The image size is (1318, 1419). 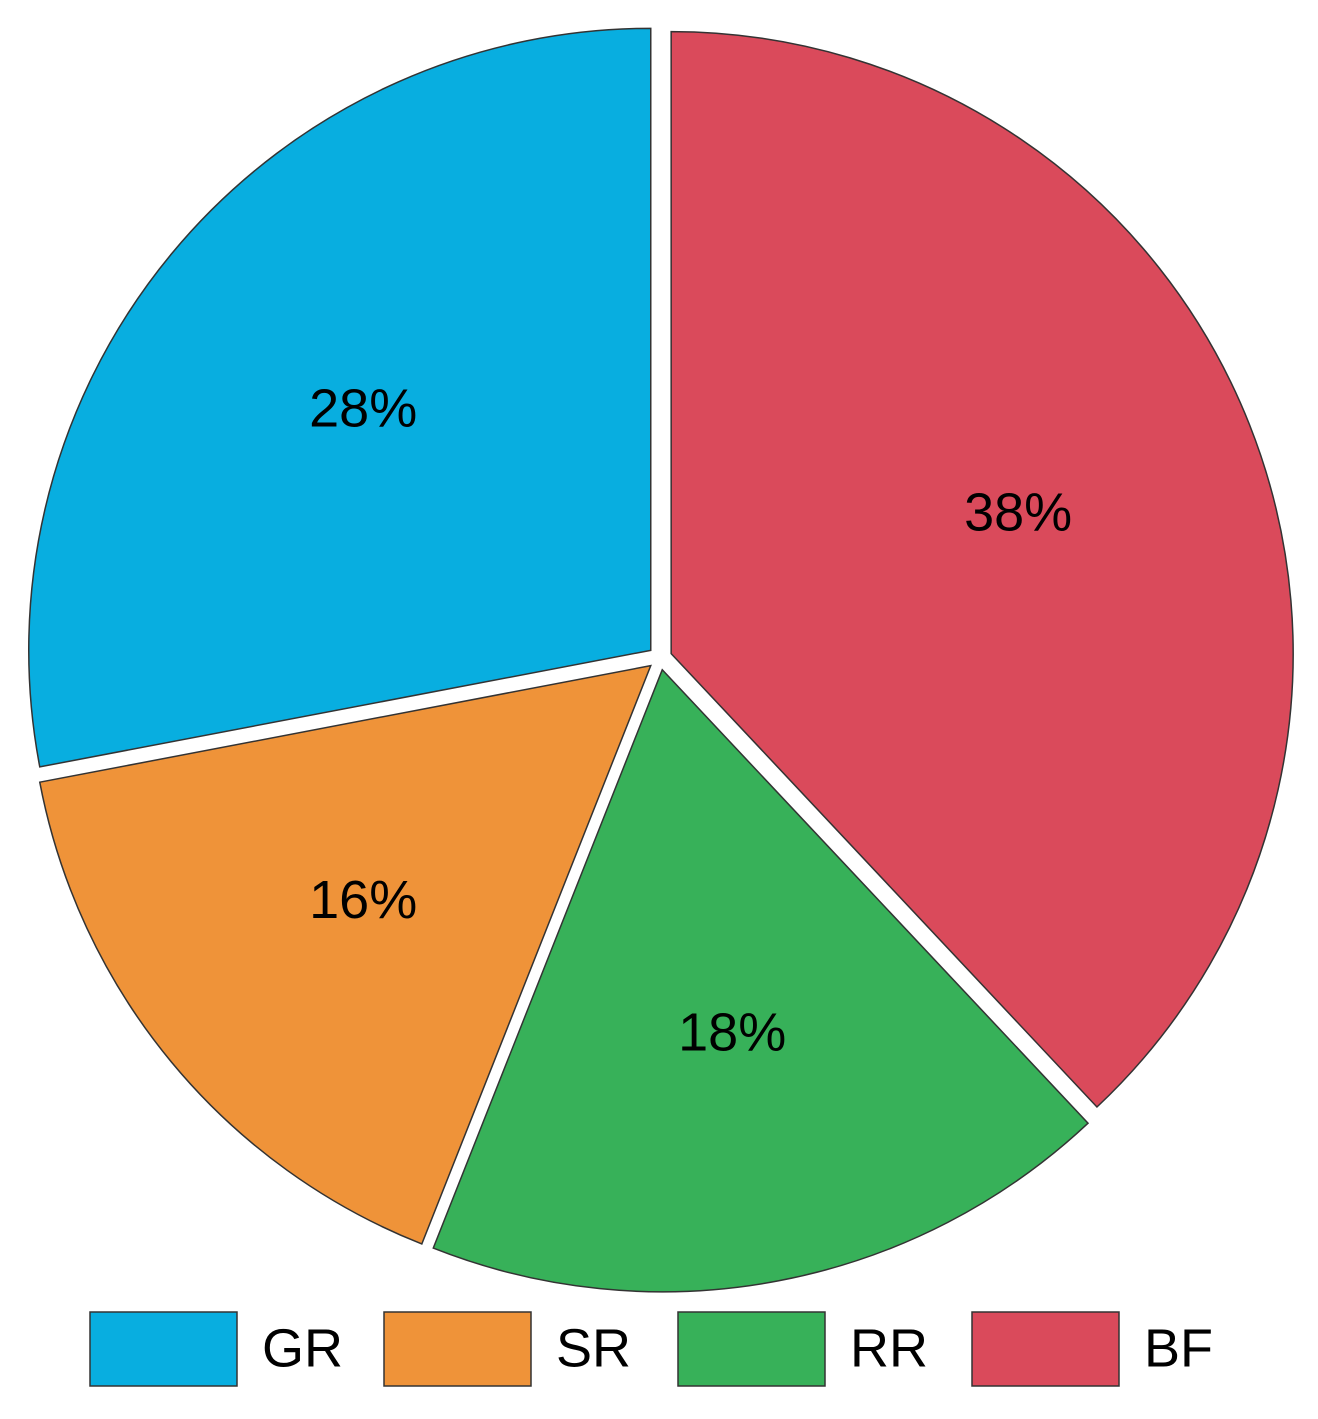 I want to click on slice-label: 16%, so click(x=363, y=900).